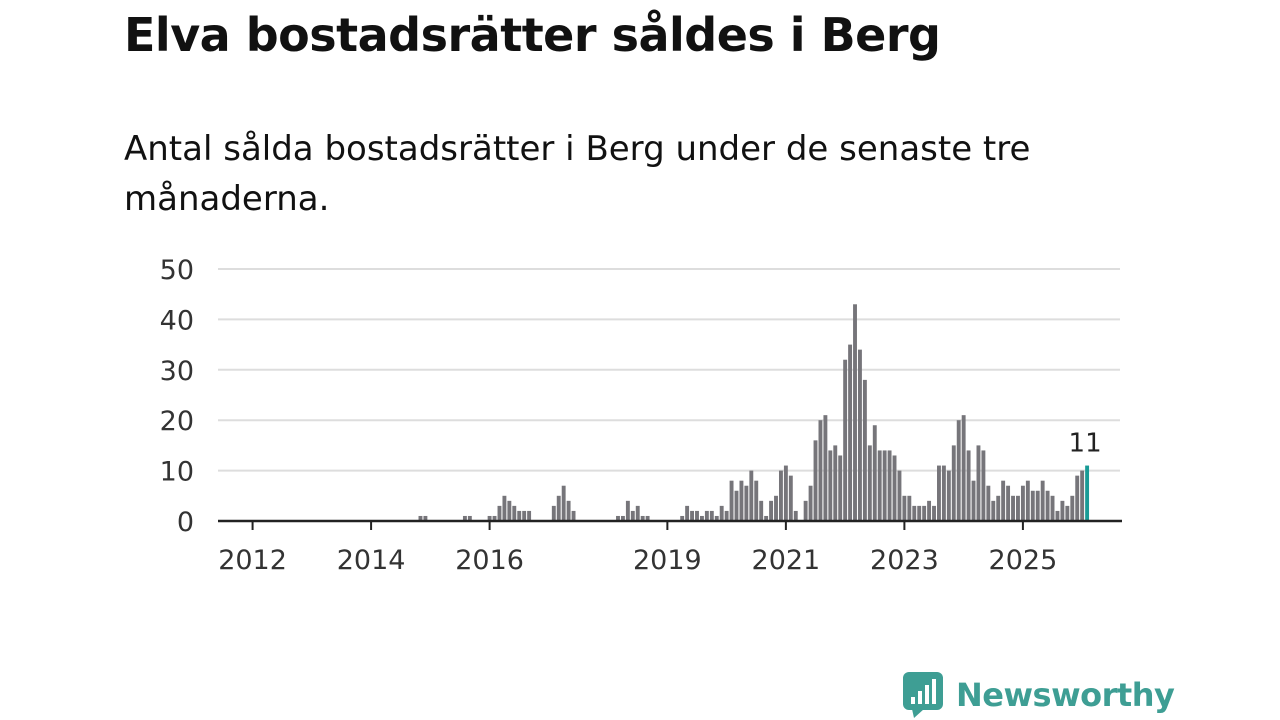 Image resolution: width=1280 pixels, height=720 pixels. I want to click on bar-latest, so click(1087, 493).